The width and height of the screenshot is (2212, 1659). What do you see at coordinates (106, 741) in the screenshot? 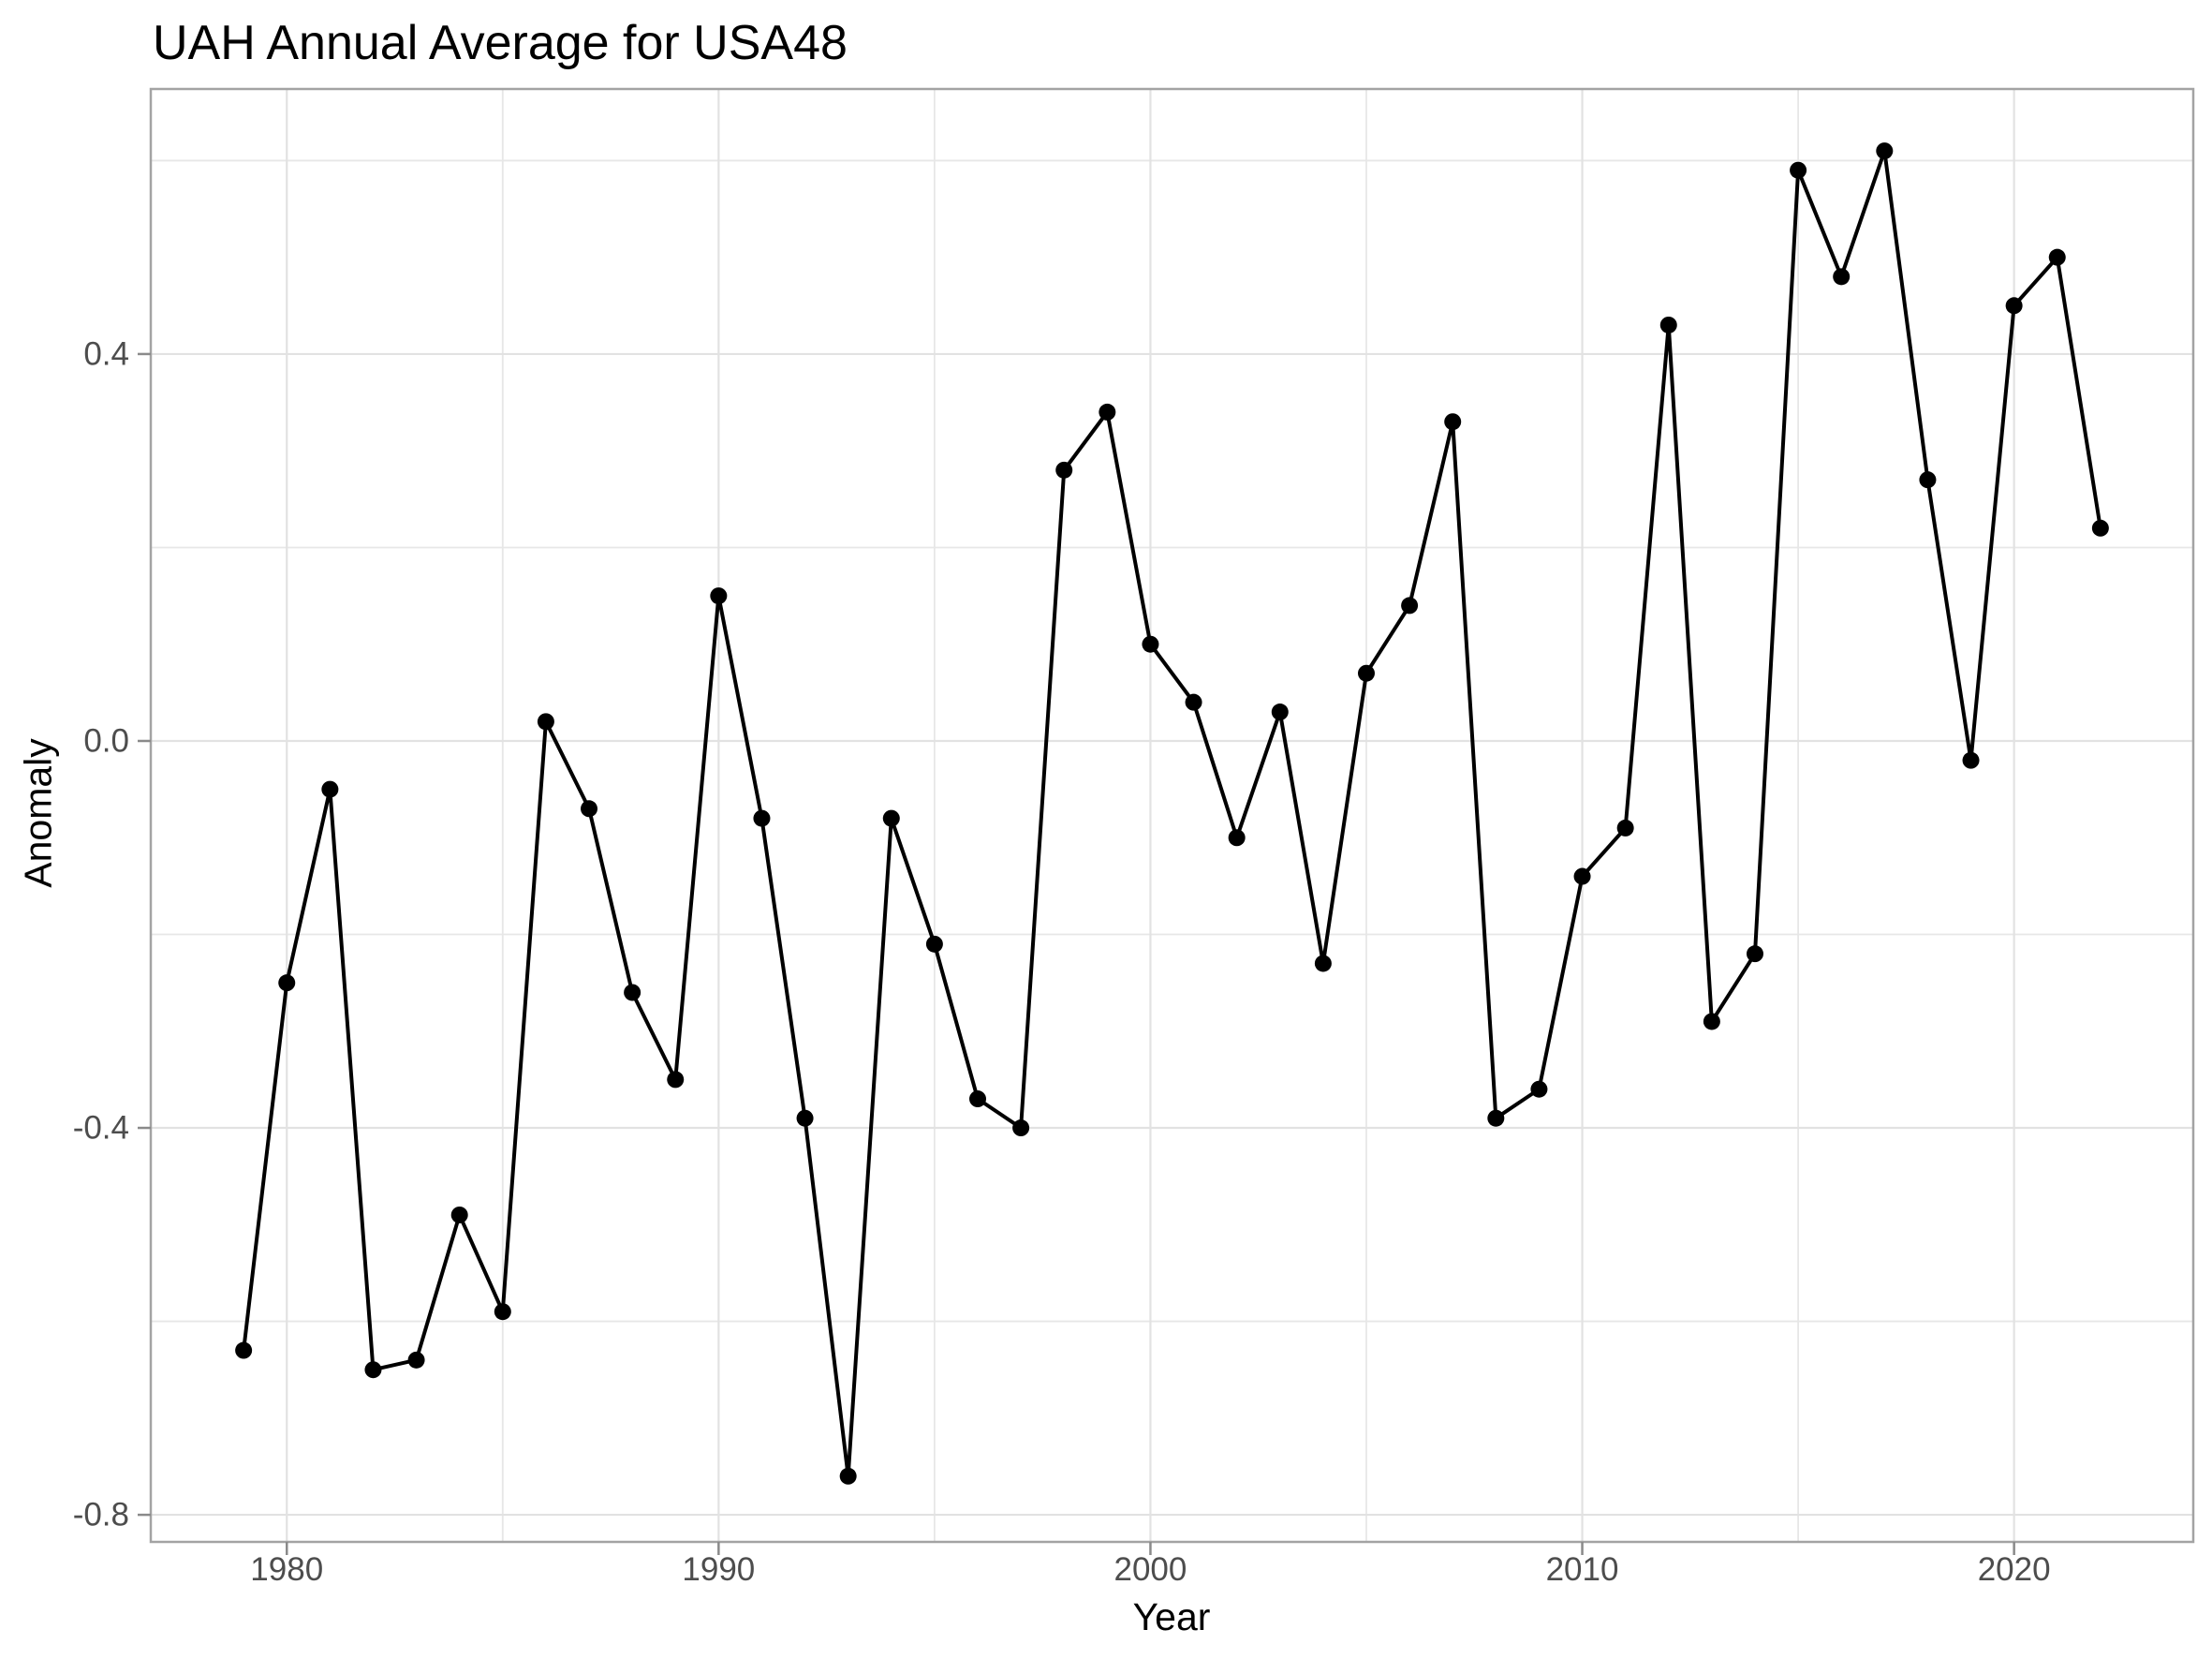
I see `y-tick-label: 0.0` at bounding box center [106, 741].